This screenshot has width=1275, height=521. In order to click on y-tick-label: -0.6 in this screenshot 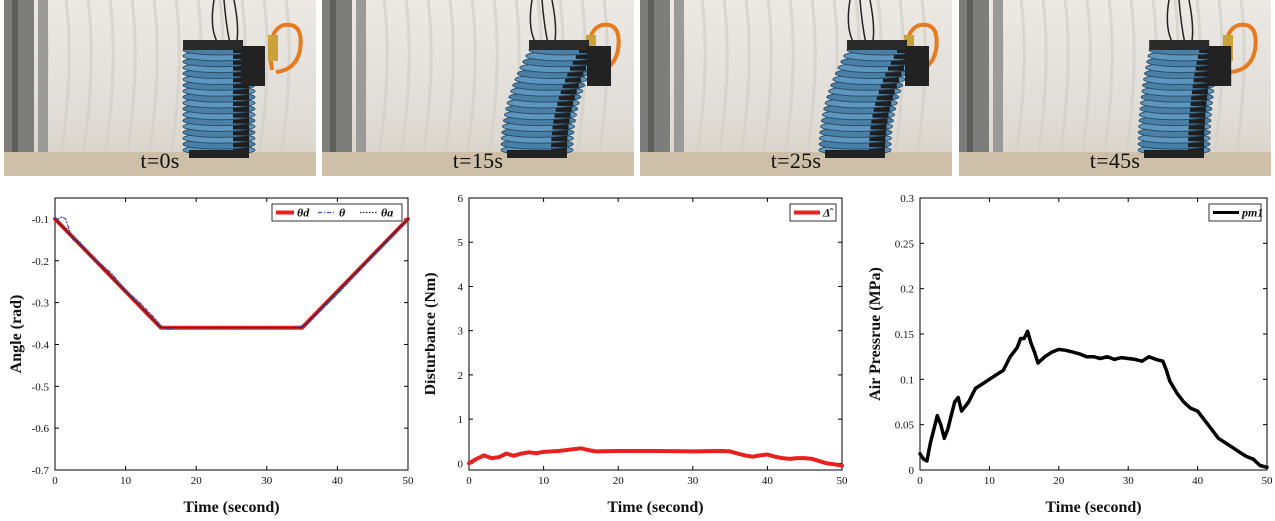, I will do `click(41, 429)`.